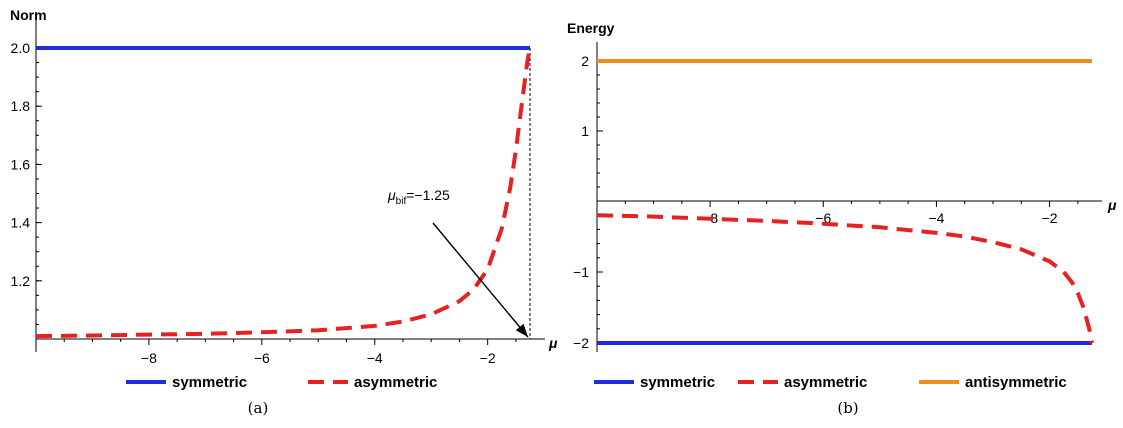 The height and width of the screenshot is (428, 1123). Describe the element at coordinates (581, 272) in the screenshot. I see `y-tick-label: −1` at that location.